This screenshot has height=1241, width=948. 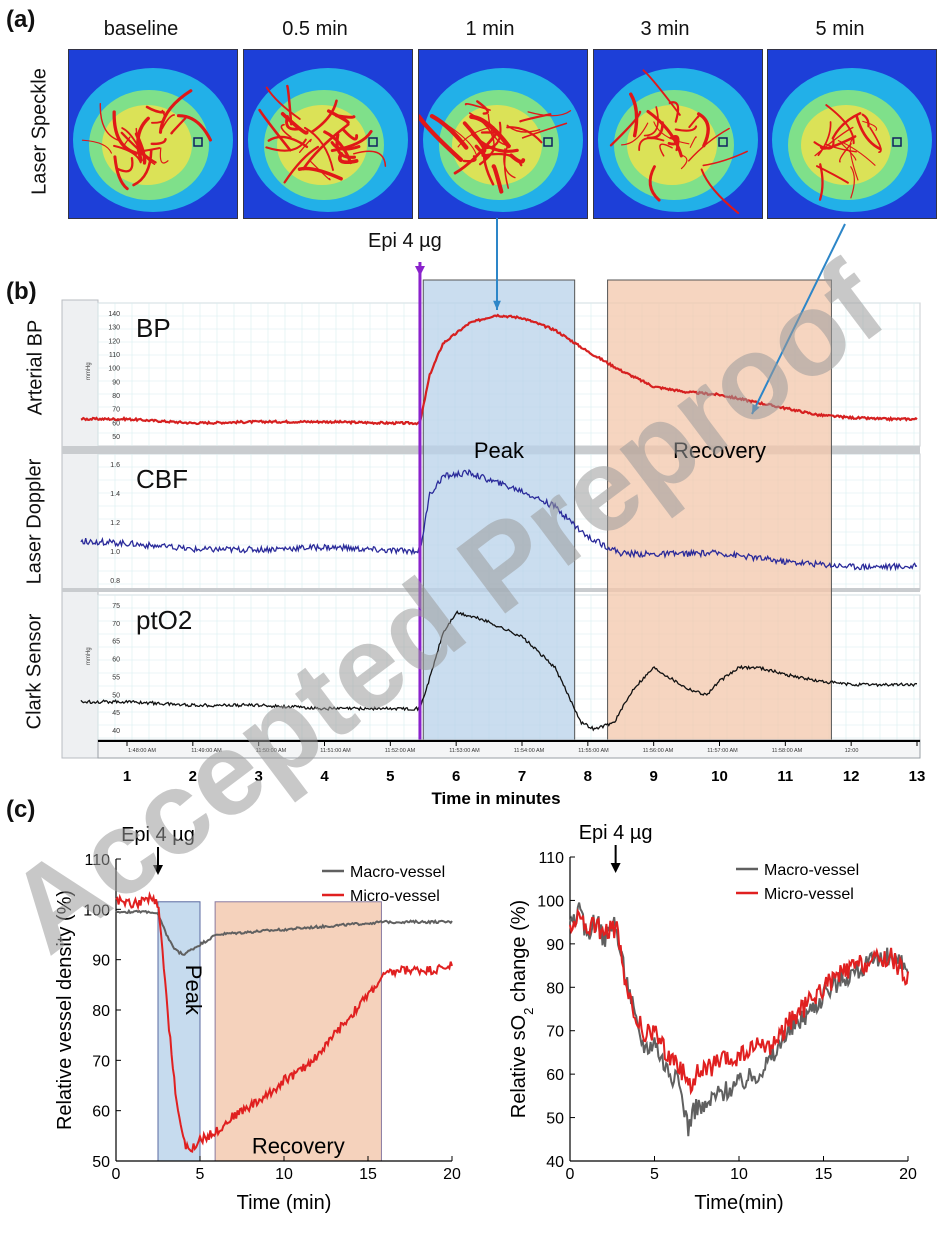 I want to click on recovery-region, so click(x=719, y=510).